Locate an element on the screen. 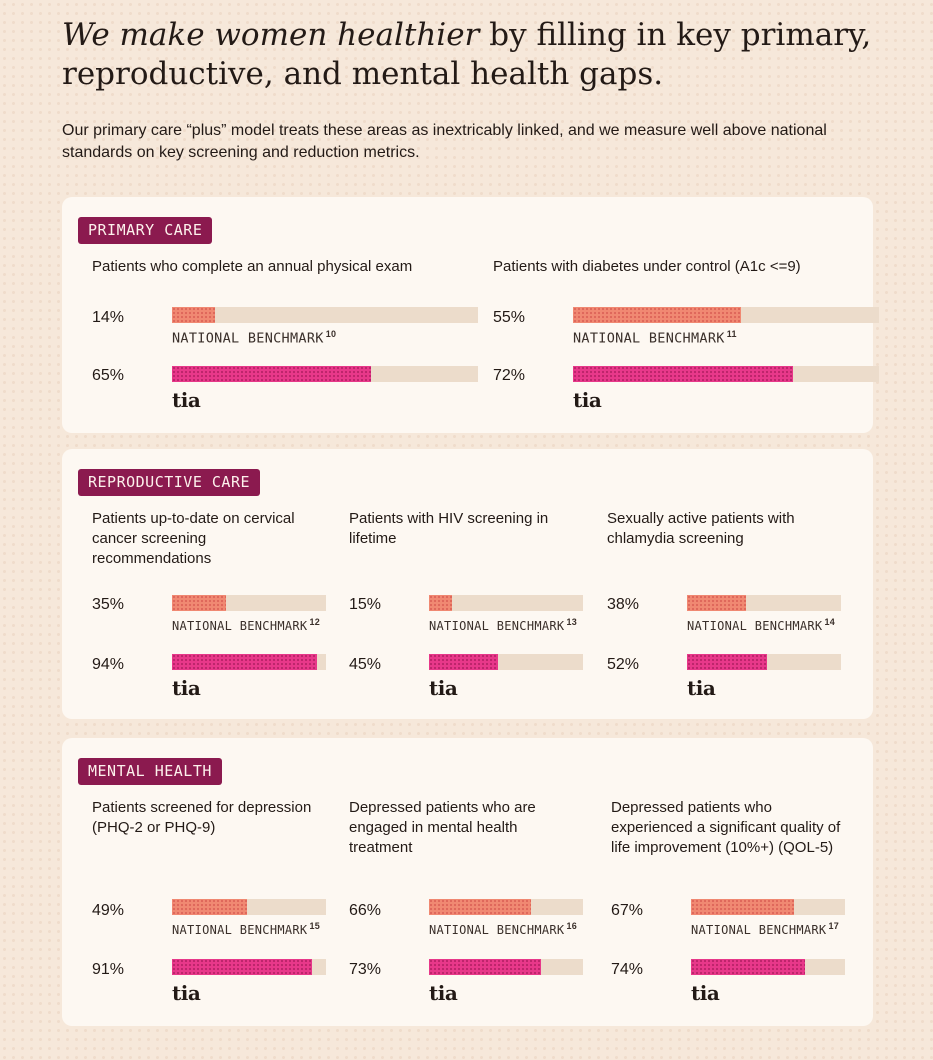 Image resolution: width=933 pixels, height=1060 pixels. benchmark-footnote-ref: 15 is located at coordinates (315, 926).